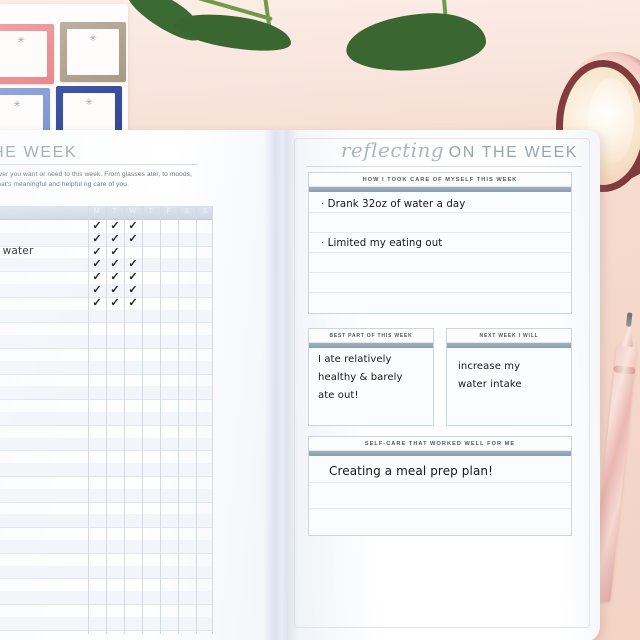 The width and height of the screenshot is (640, 640). What do you see at coordinates (39, 152) in the screenshot?
I see `left-page-title-caps: THE WEEK` at bounding box center [39, 152].